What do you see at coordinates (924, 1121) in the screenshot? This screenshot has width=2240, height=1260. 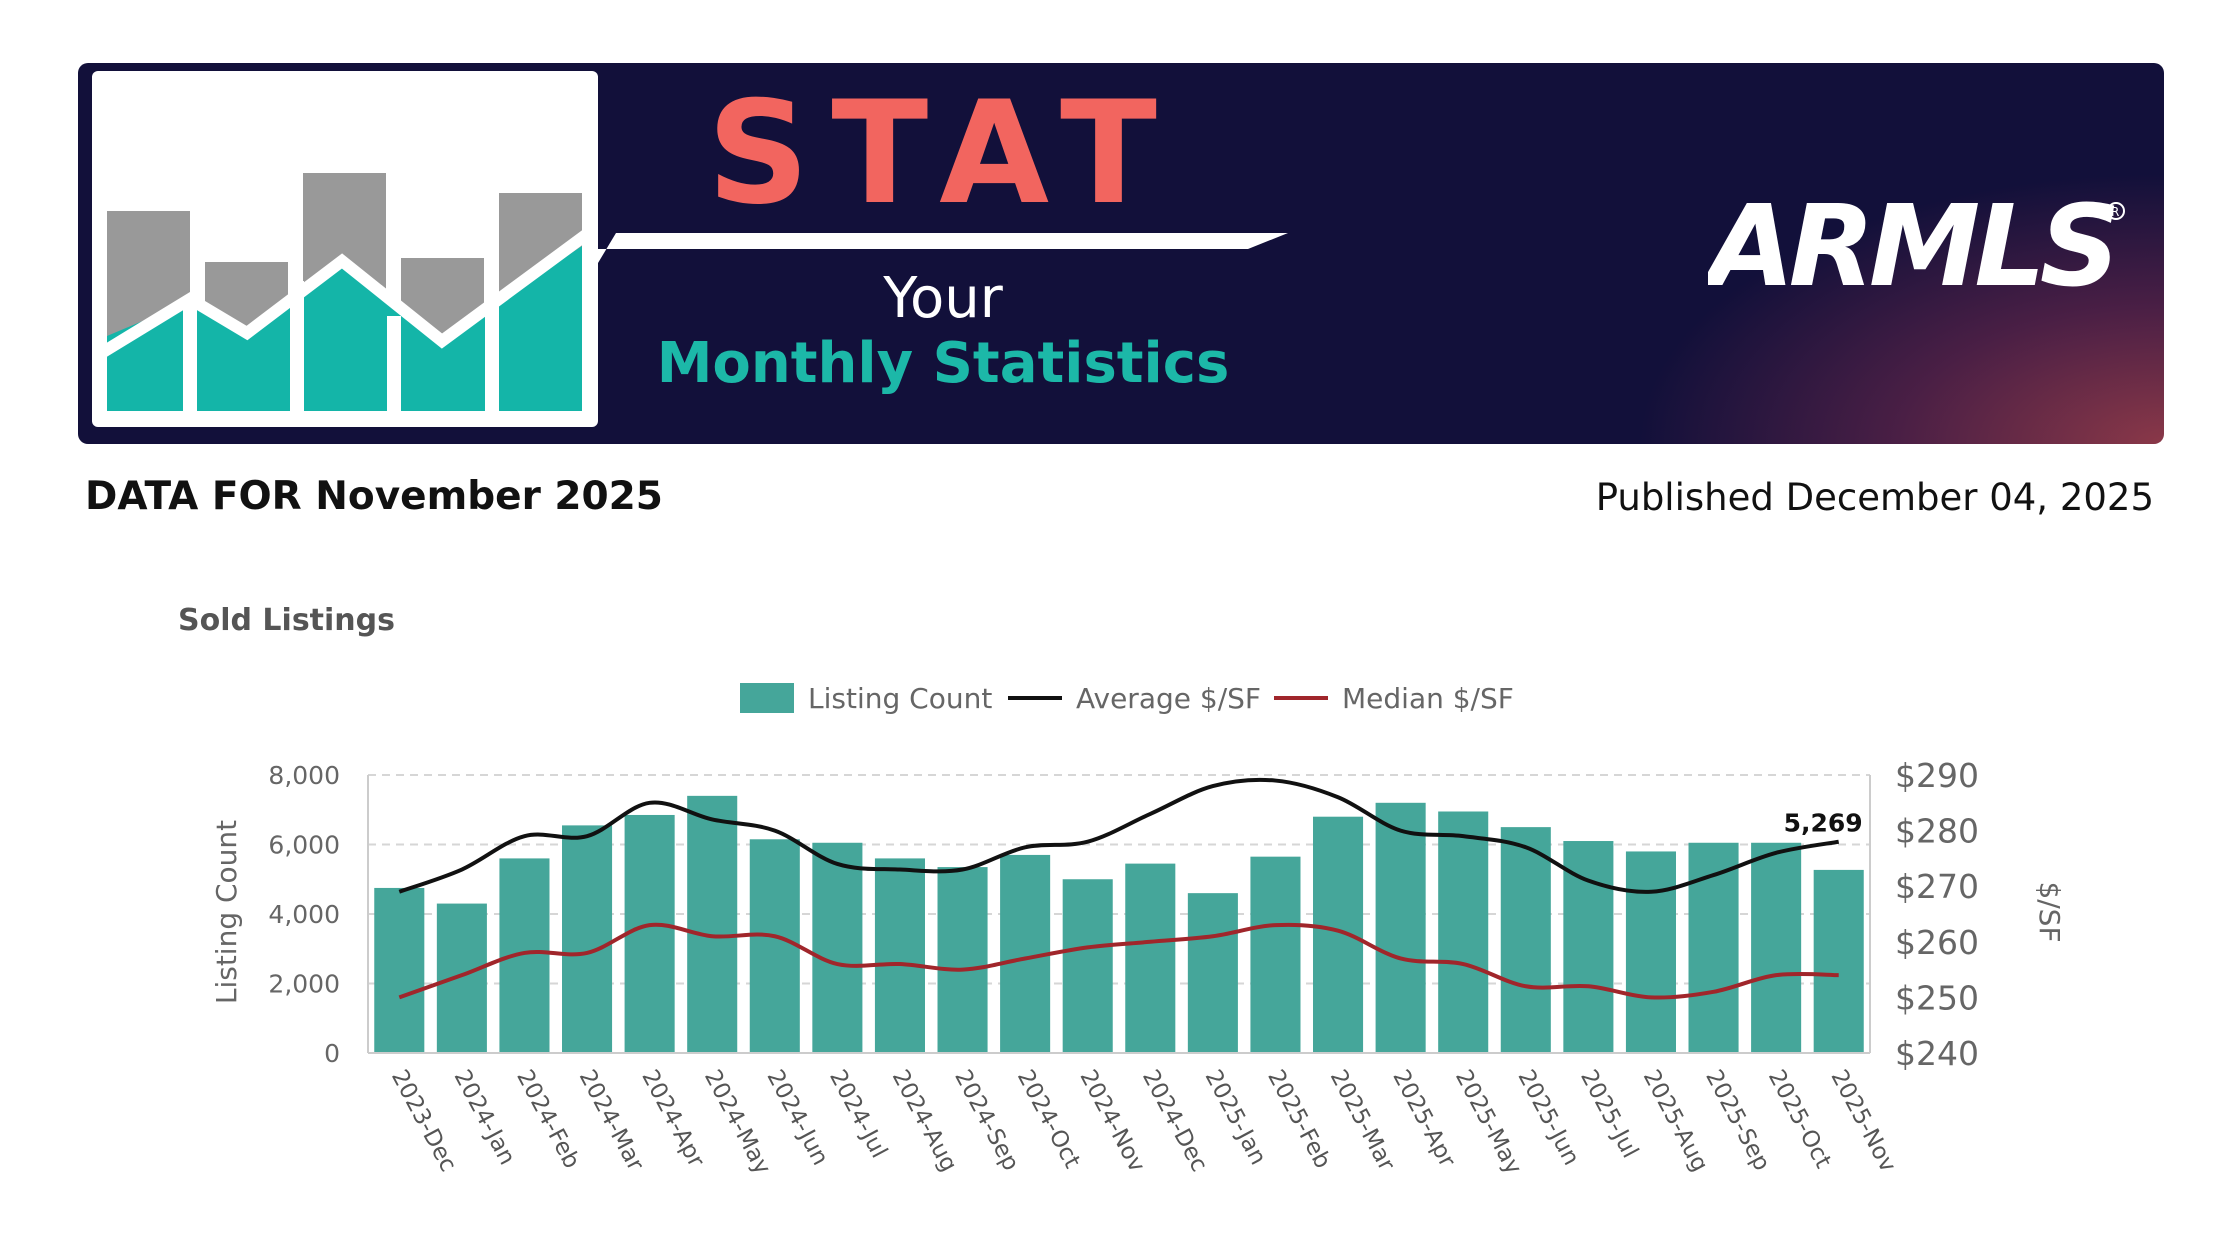 I see `x-tick-label: 2024-Aug` at bounding box center [924, 1121].